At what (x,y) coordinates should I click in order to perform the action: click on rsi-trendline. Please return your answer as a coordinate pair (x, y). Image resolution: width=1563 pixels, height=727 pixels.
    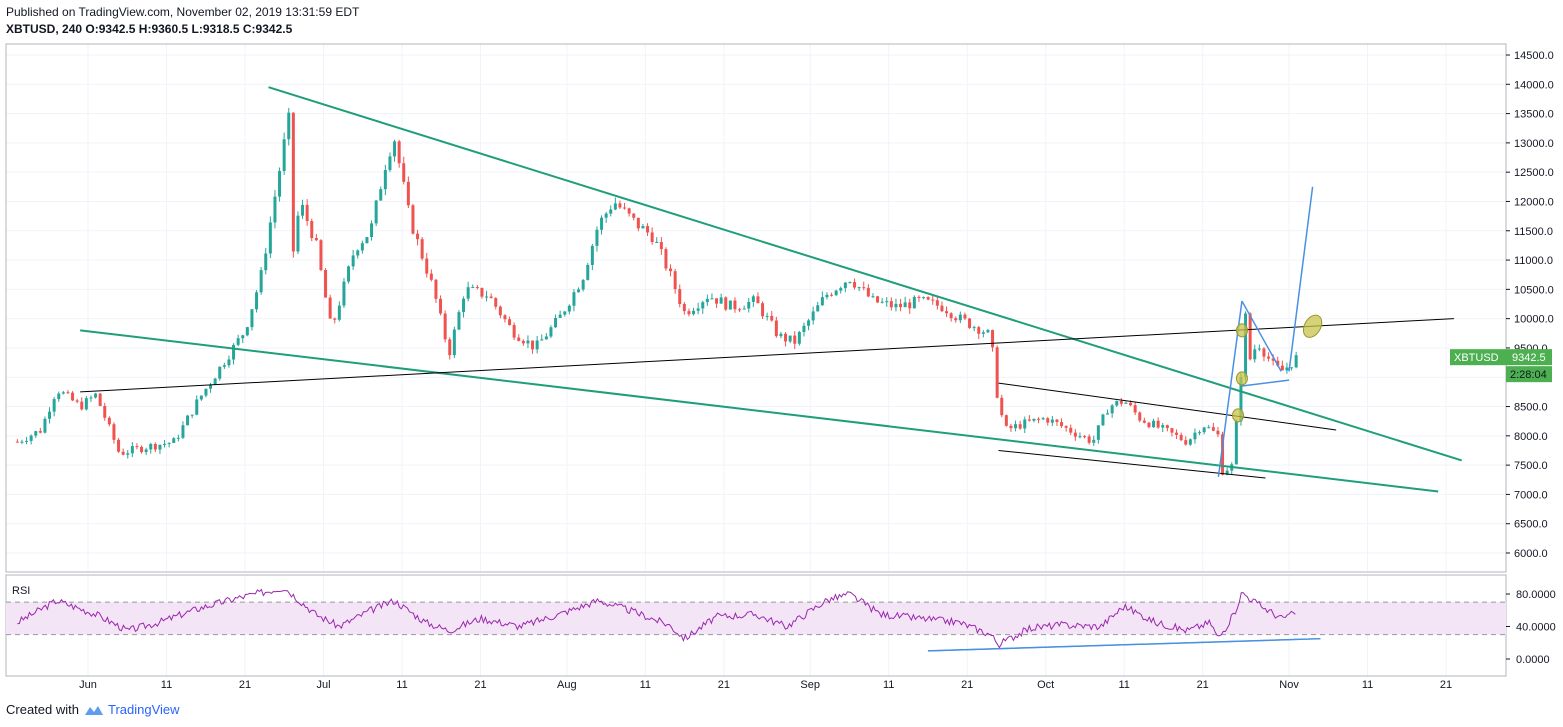
    Looking at the image, I should click on (1124, 645).